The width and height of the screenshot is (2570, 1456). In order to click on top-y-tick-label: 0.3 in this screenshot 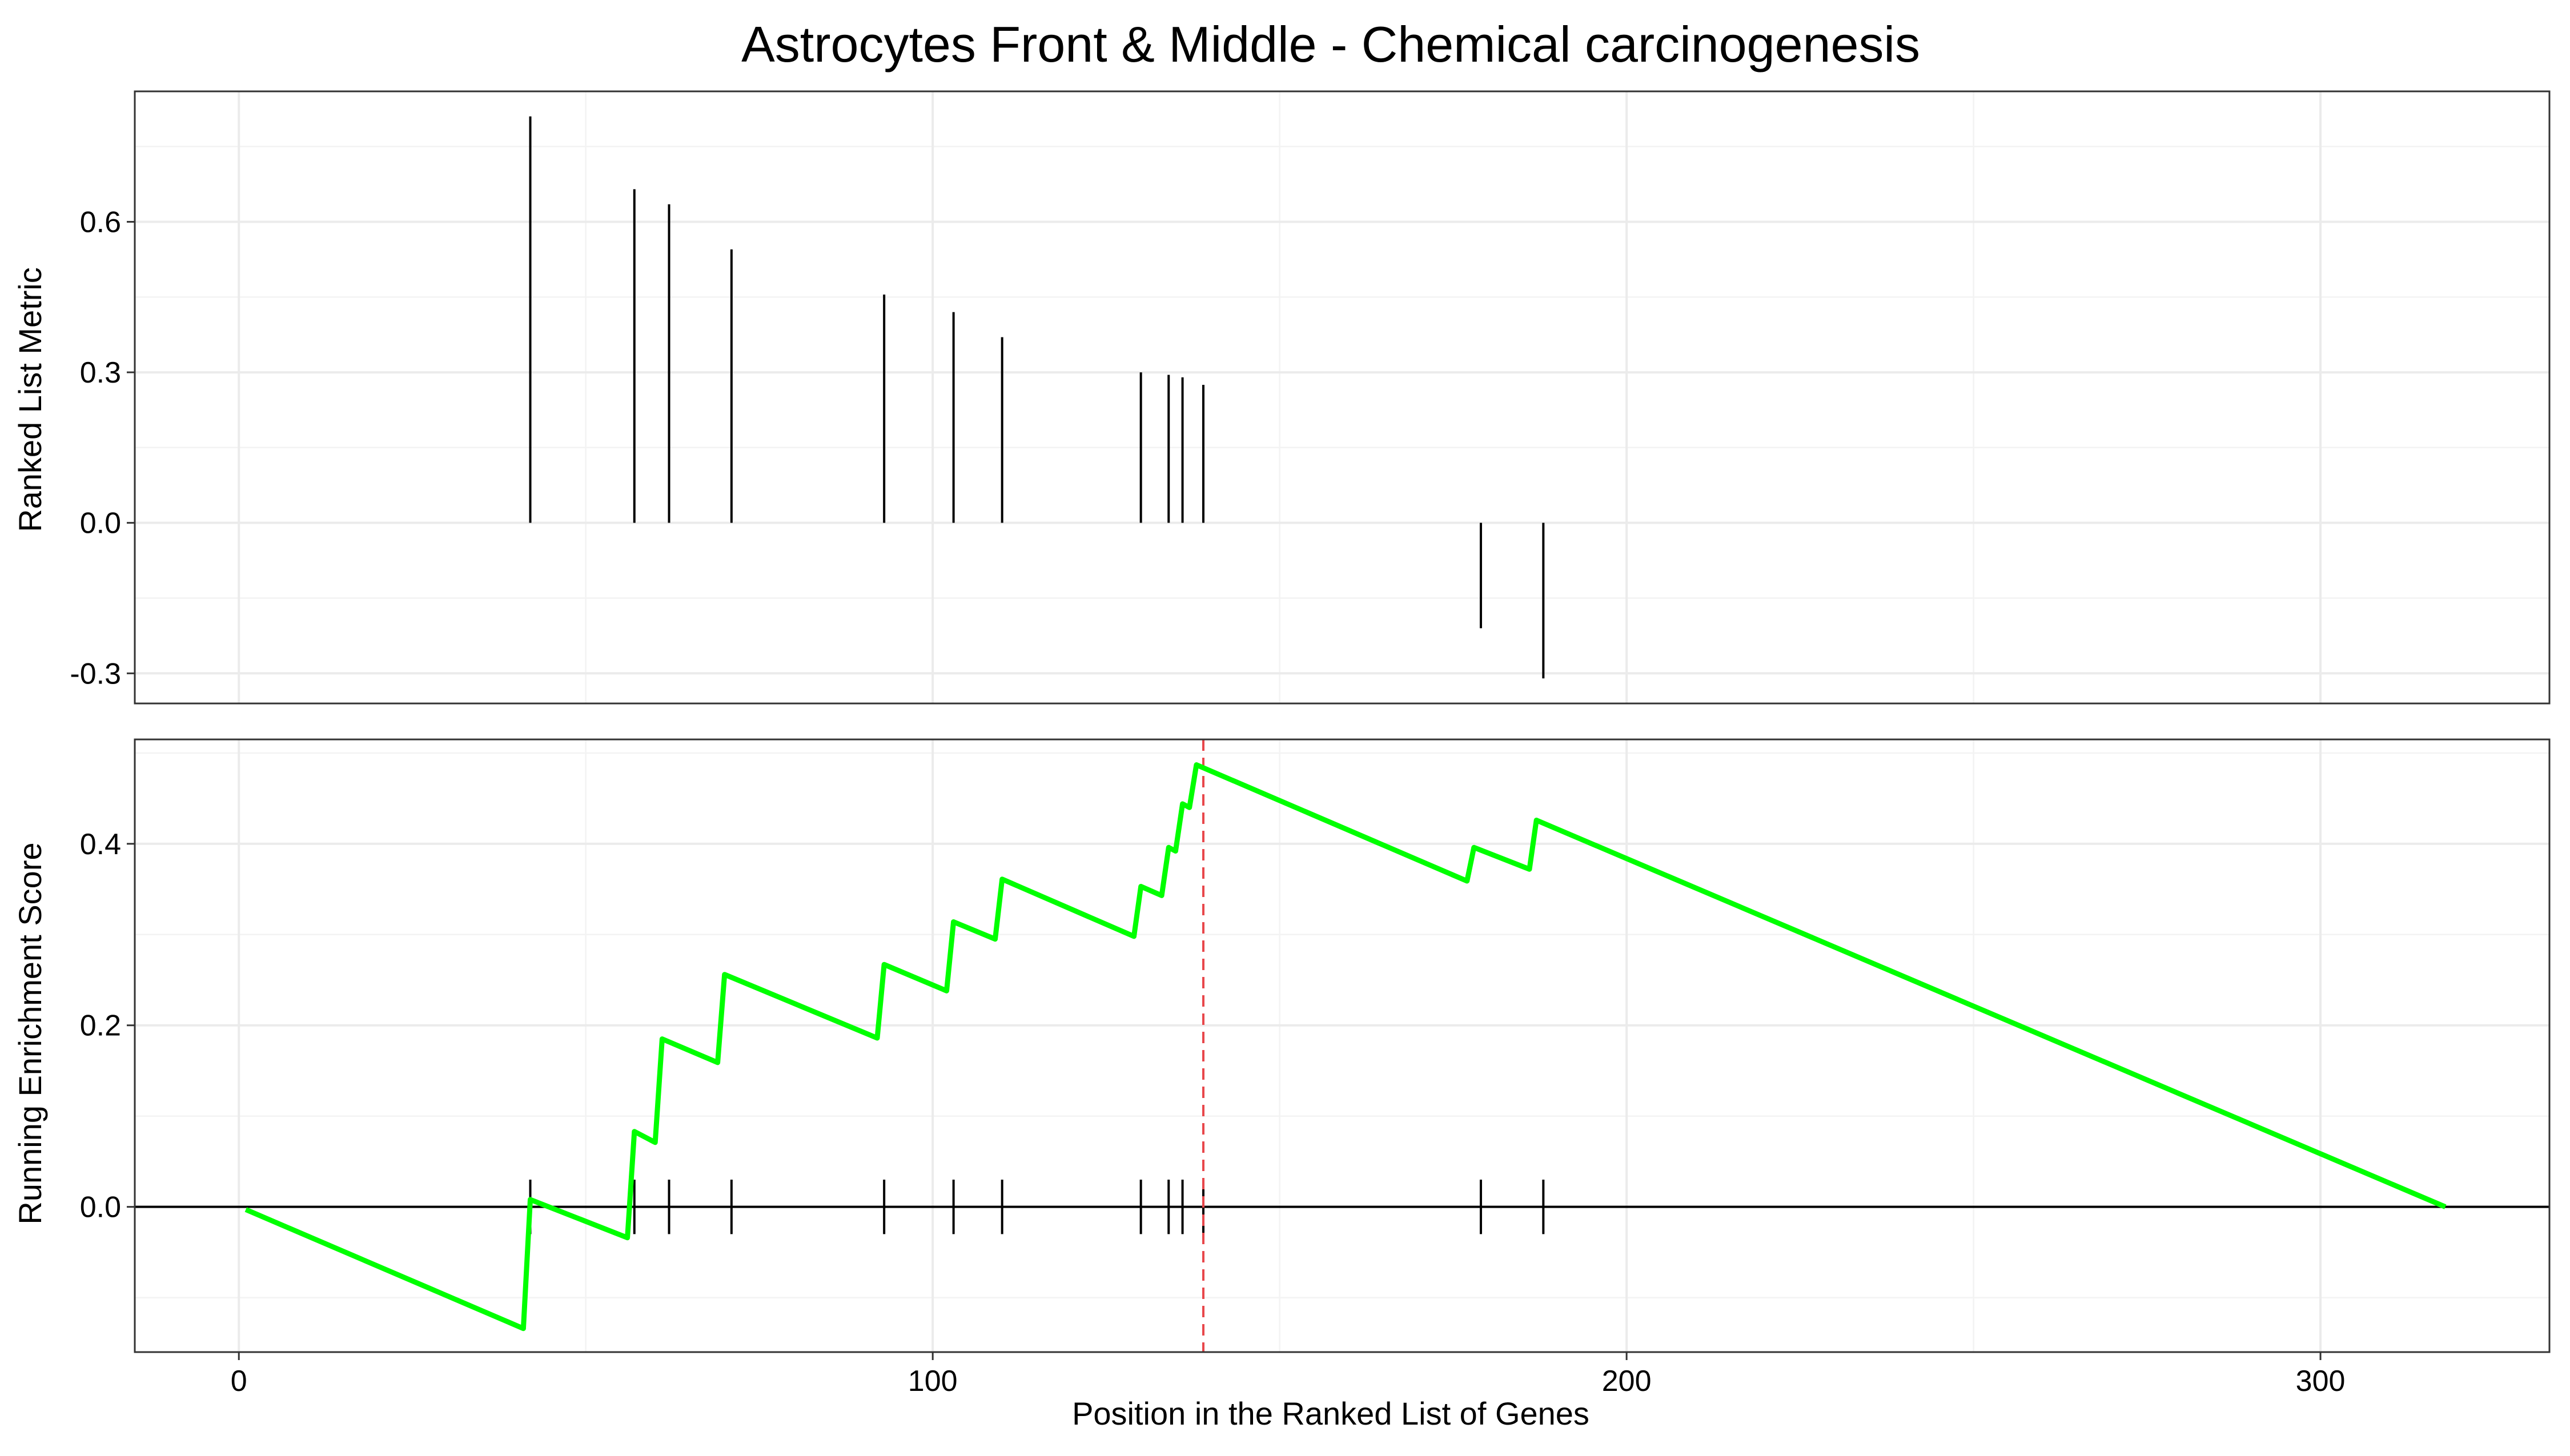, I will do `click(100, 372)`.